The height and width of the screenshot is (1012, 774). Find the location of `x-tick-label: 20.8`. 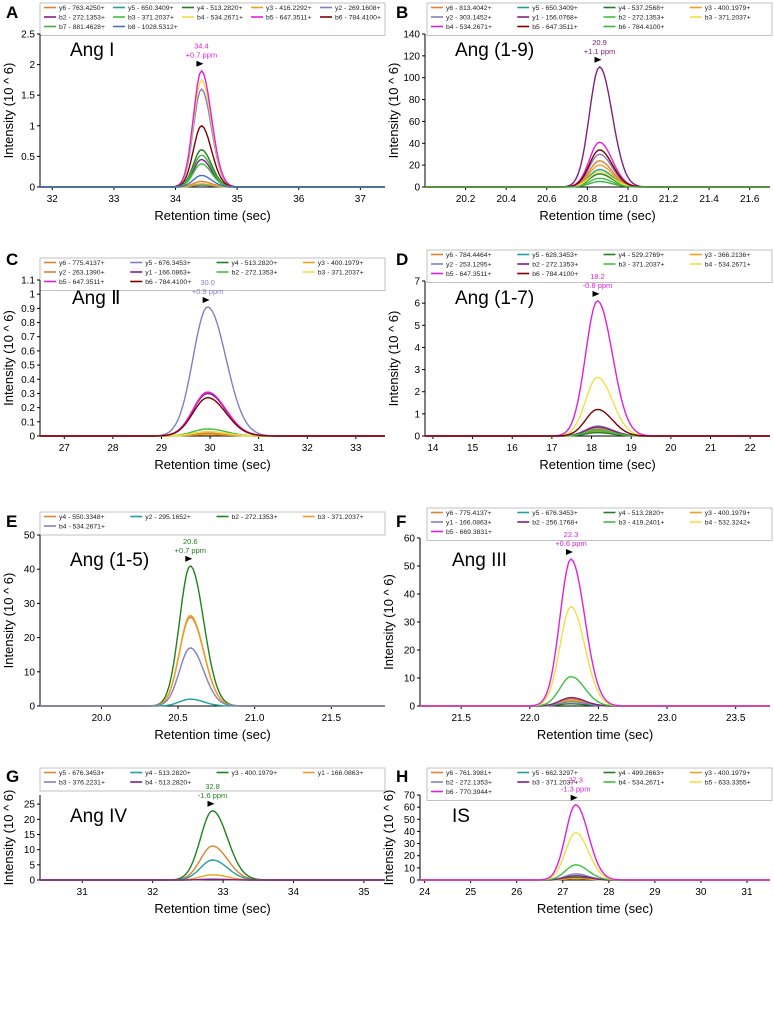

x-tick-label: 20.8 is located at coordinates (588, 199).